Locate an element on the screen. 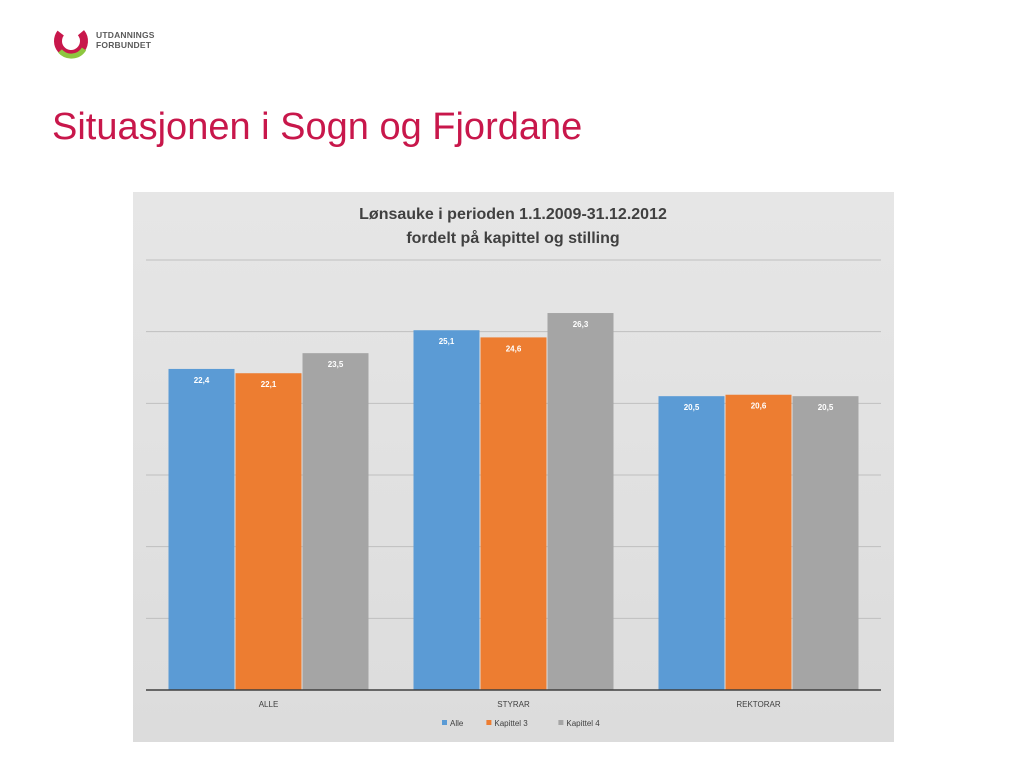  category-label: ALLE is located at coordinates (269, 704).